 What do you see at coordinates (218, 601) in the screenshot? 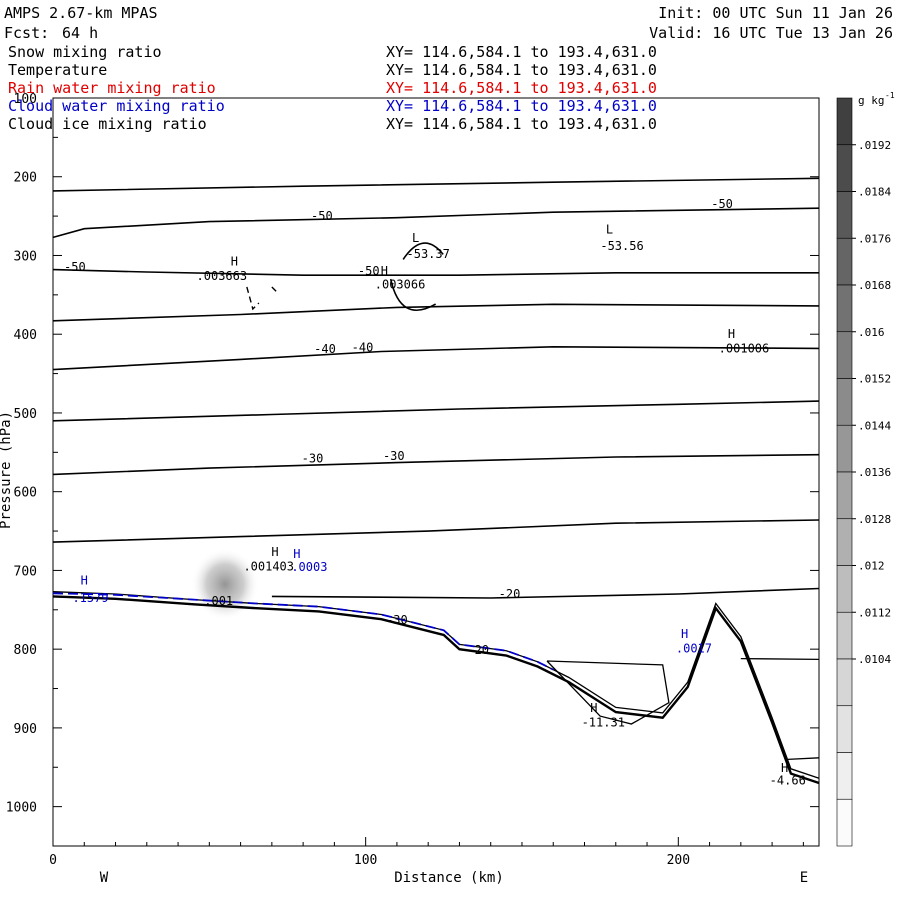
I see `contour-label: .001` at bounding box center [218, 601].